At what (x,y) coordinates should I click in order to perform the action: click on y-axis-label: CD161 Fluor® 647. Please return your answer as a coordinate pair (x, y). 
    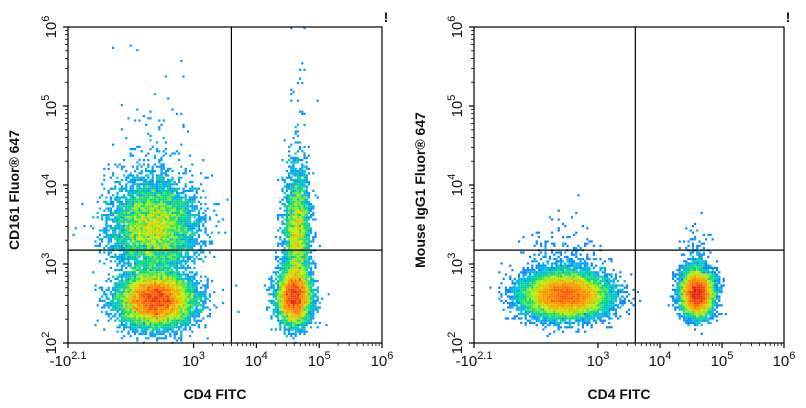
    Looking at the image, I should click on (14, 190).